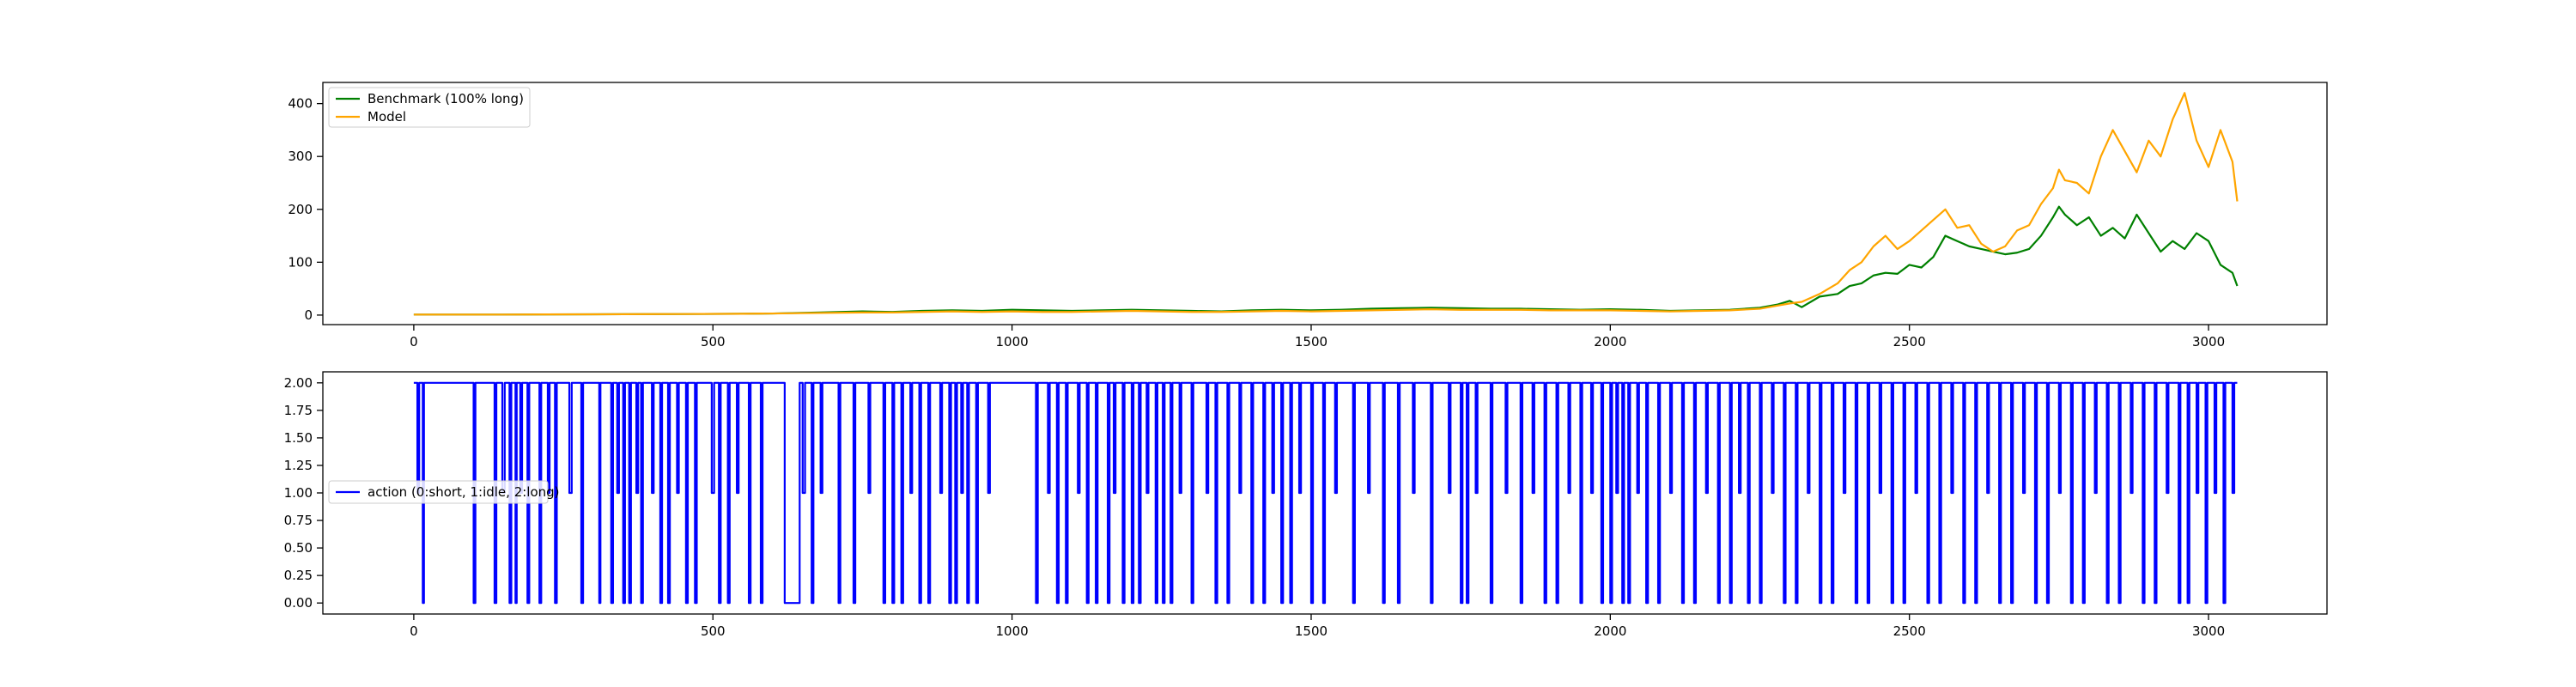 The width and height of the screenshot is (2576, 687). I want to click on series-line-benchmark-100-long, so click(1326, 260).